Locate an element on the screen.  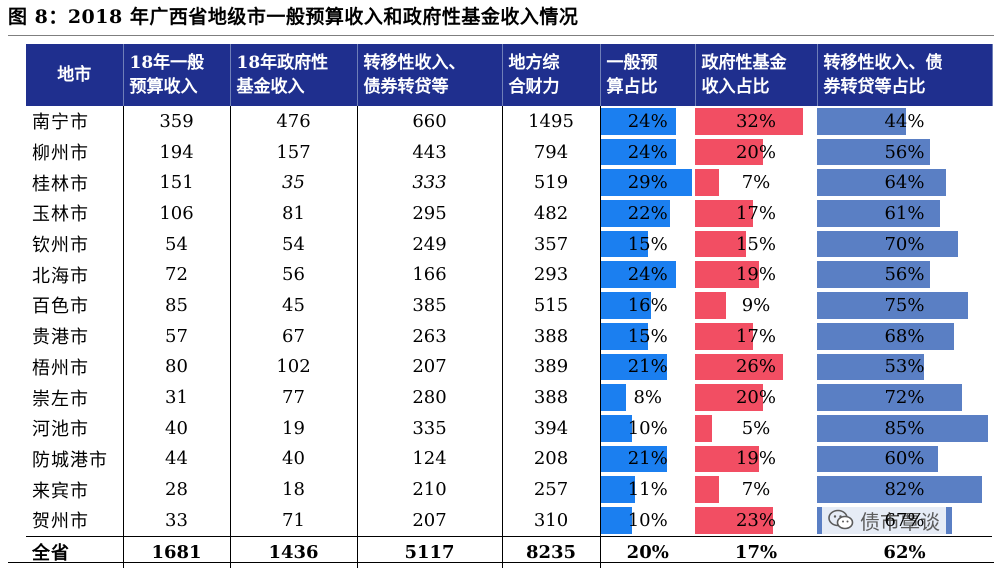
header-transfer-ratio-line1: 转移性收入、债 is located at coordinates (883, 63).